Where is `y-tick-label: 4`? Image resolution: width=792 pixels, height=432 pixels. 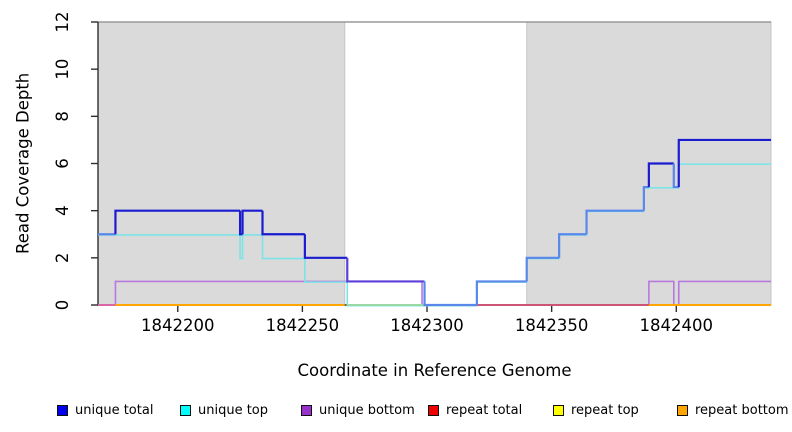
y-tick-label: 4 is located at coordinates (62, 210).